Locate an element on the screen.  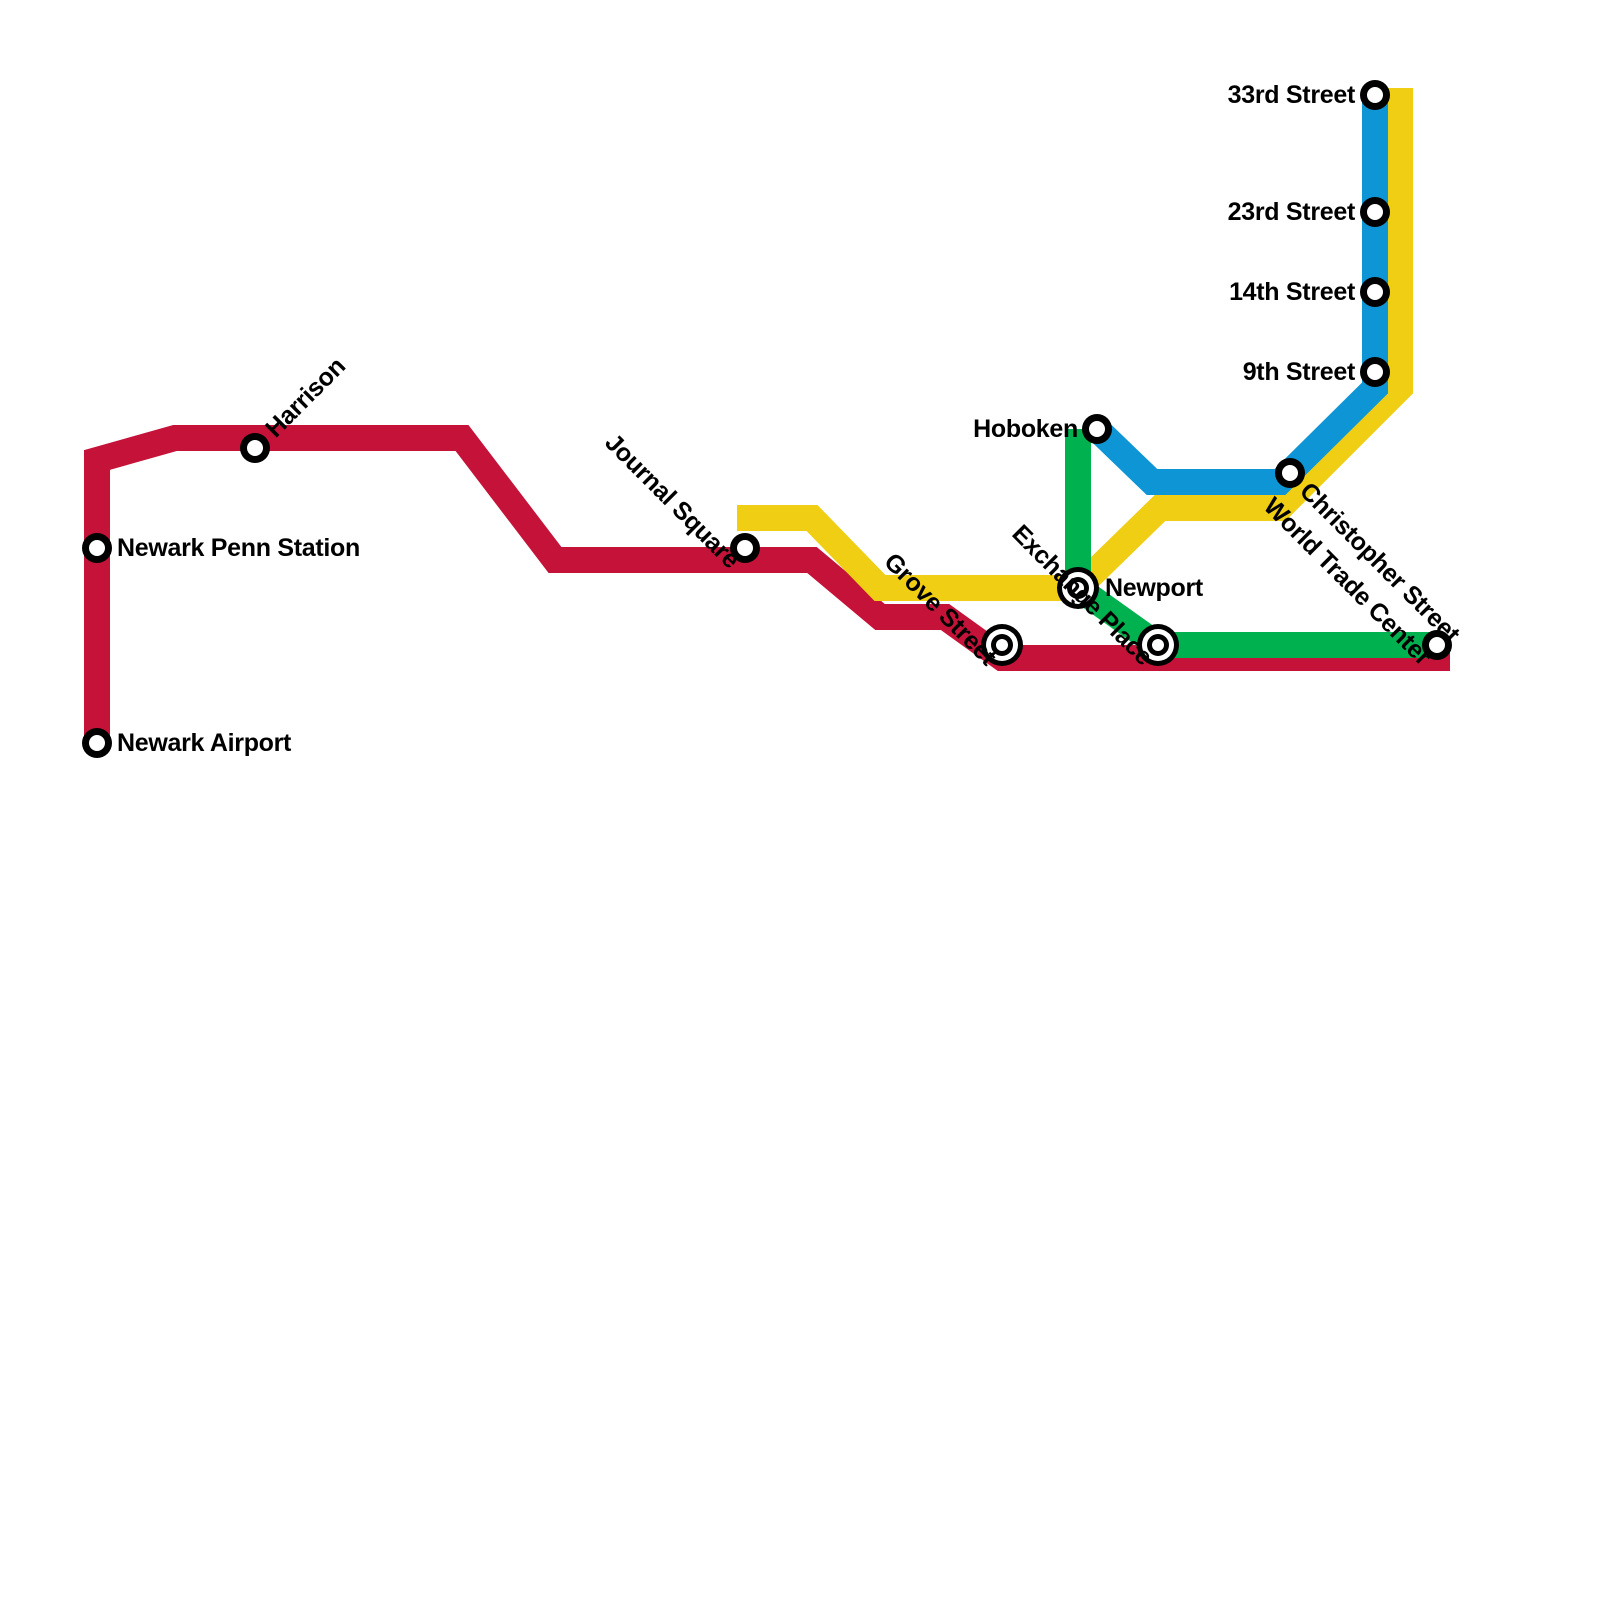
station-marker-world-trade-center is located at coordinates (1437, 645).